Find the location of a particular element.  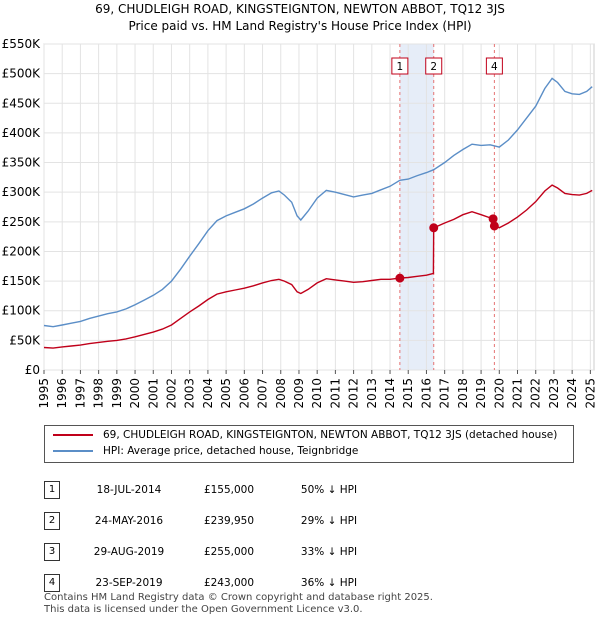

x-tick-label: 2005 is located at coordinates (226, 393).